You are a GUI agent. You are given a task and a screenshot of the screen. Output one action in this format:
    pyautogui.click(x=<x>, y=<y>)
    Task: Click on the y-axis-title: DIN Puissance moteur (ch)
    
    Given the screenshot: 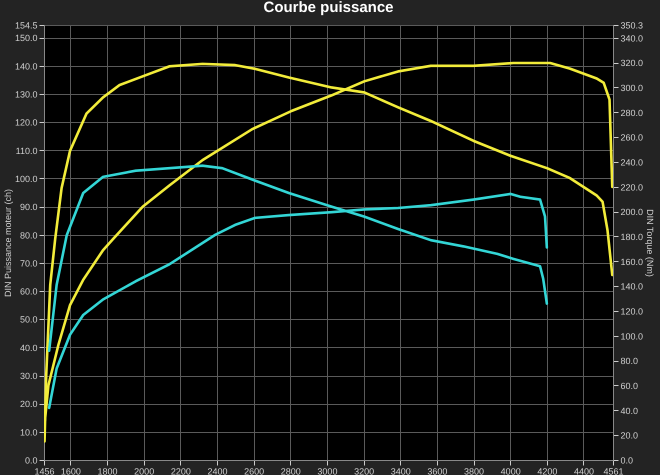 What is the action you would take?
    pyautogui.click(x=7, y=243)
    